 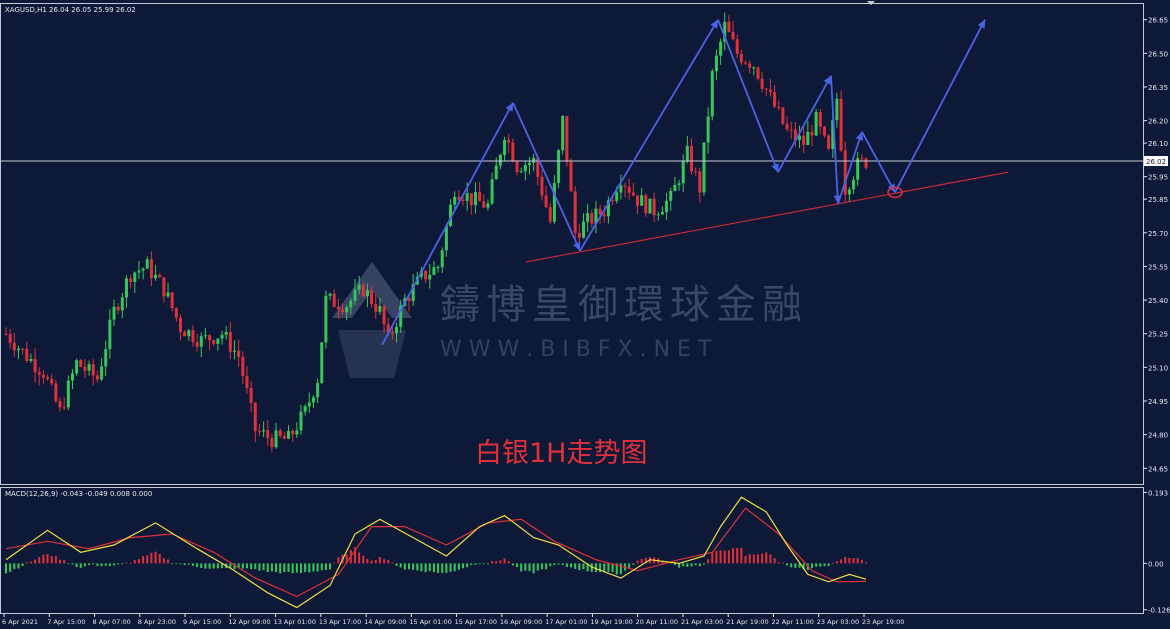 What do you see at coordinates (436, 552) in the screenshot?
I see `macd-pane` at bounding box center [436, 552].